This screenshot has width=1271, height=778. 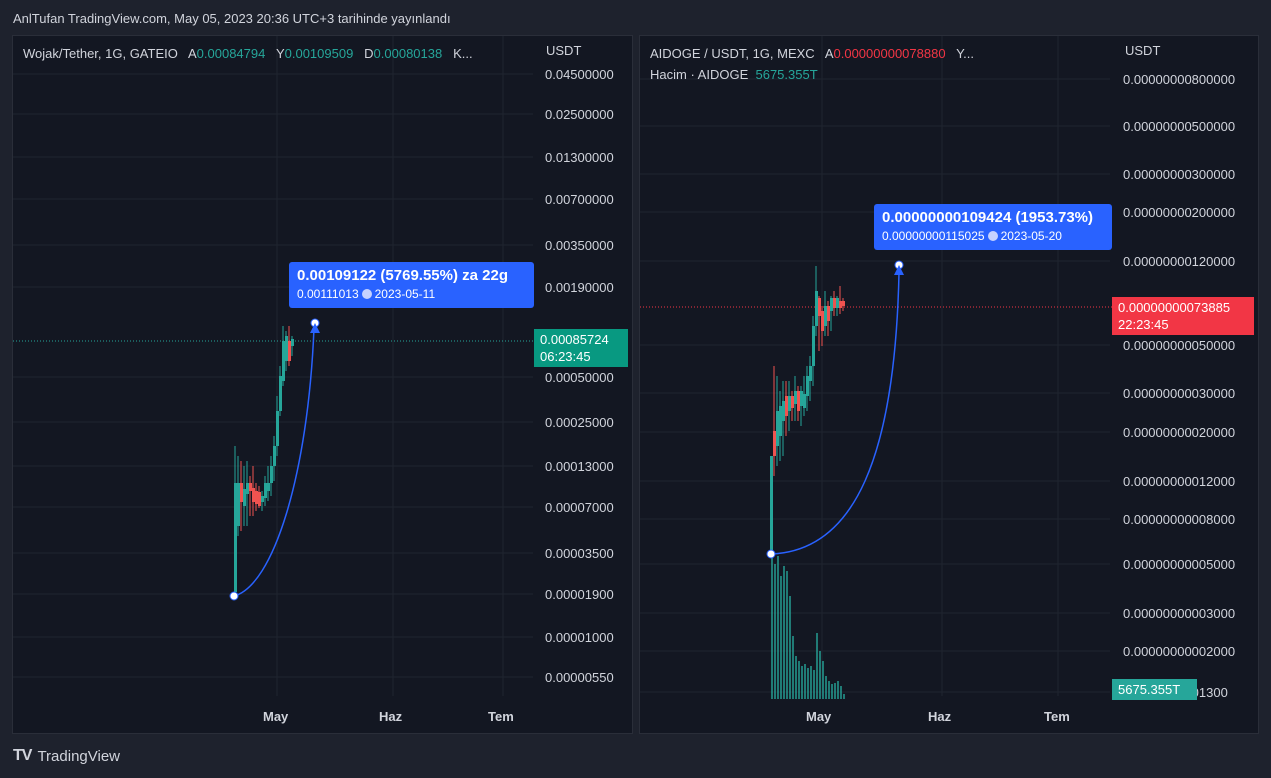 What do you see at coordinates (579, 507) in the screenshot?
I see `left-ytick: 0.00007000` at bounding box center [579, 507].